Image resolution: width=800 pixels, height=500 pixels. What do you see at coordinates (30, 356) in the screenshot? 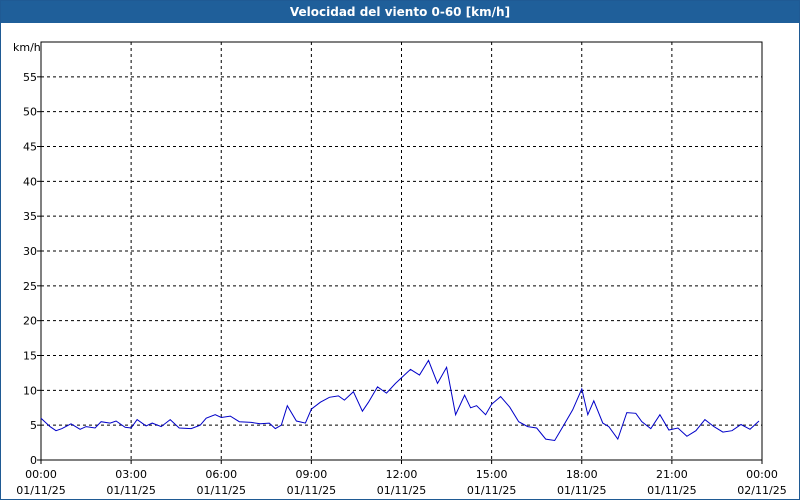
I see `y-tick-label: 15` at bounding box center [30, 356].